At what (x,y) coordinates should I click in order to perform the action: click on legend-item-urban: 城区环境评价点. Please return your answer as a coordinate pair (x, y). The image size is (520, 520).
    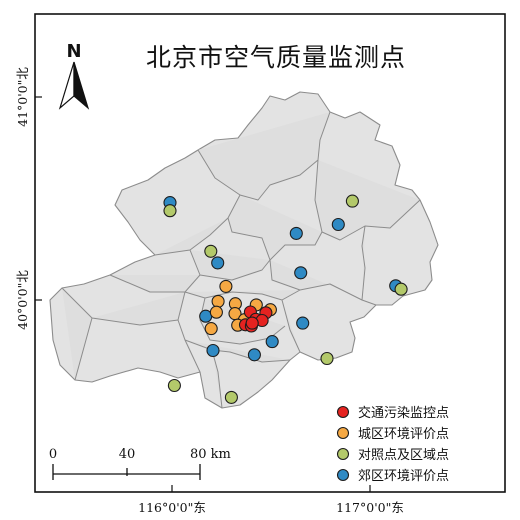
    Looking at the image, I should click on (392, 434).